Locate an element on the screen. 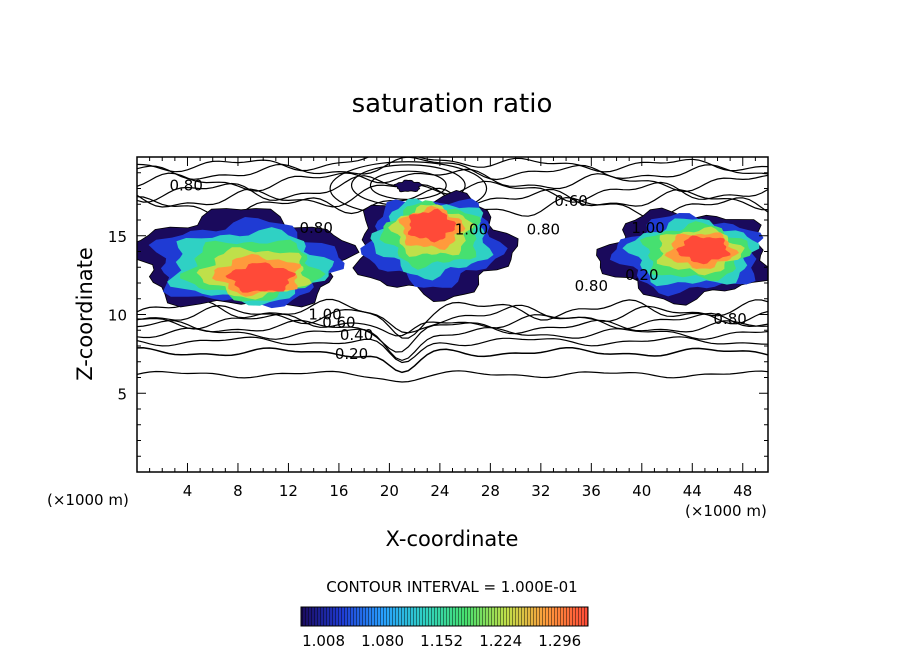 The height and width of the screenshot is (654, 904). x-tick-label: 32 is located at coordinates (540, 491).